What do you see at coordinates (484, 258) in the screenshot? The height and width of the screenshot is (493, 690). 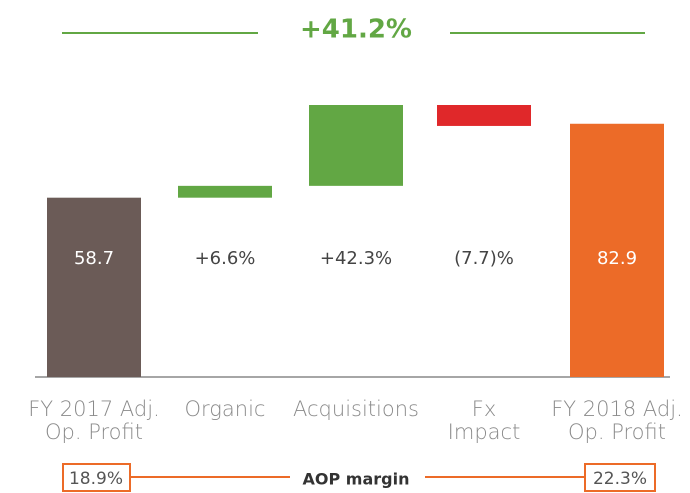 I see `value-label: (7.7)%` at bounding box center [484, 258].